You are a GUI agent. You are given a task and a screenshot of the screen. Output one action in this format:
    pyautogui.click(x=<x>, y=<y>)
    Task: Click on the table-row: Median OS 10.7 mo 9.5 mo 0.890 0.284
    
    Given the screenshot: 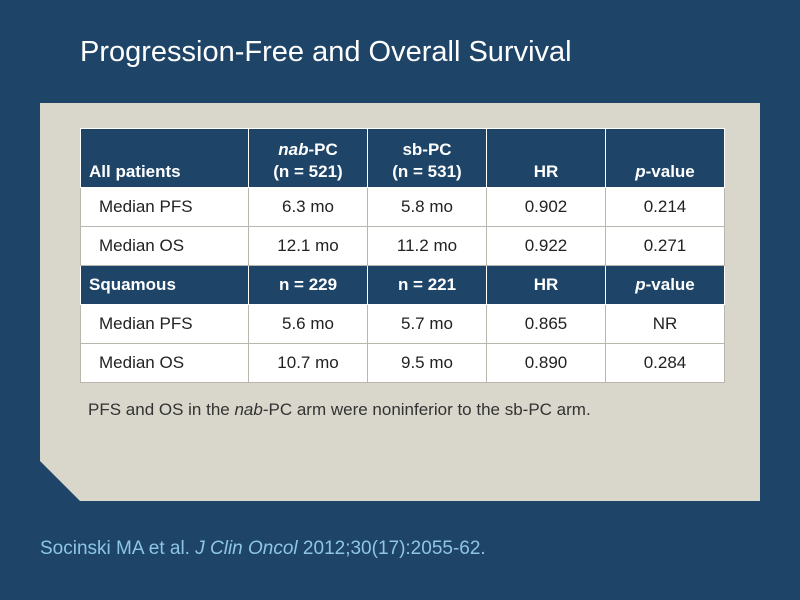 What is the action you would take?
    pyautogui.click(x=402, y=363)
    